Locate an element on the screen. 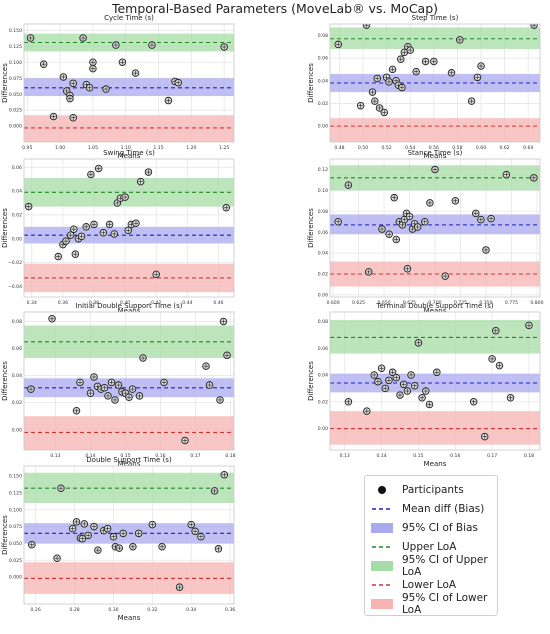 The width and height of the screenshot is (550, 634). legend-entry-ci-lower-loa: 95% CI of Lower LoA is located at coordinates (434, 604).